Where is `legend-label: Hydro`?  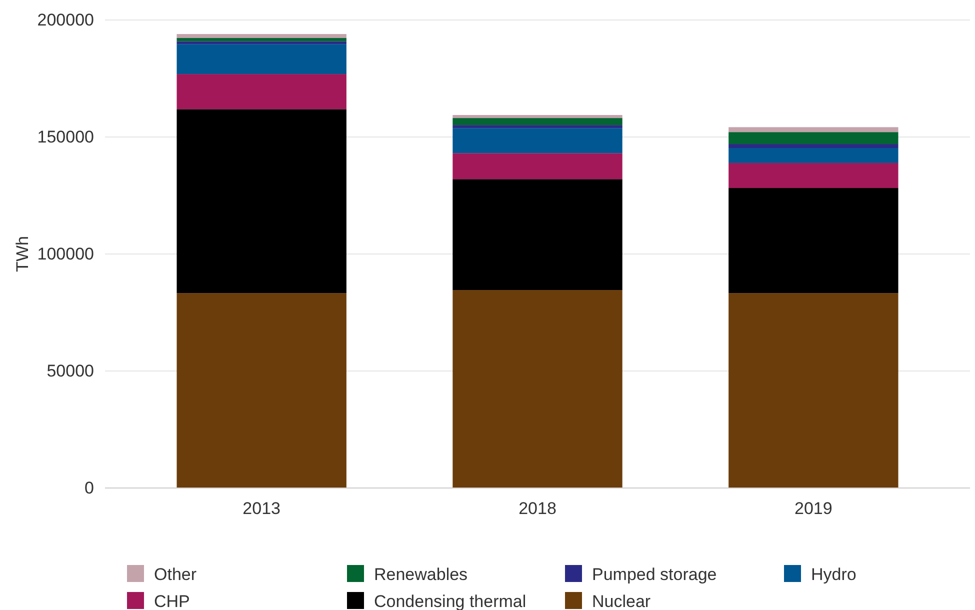 legend-label: Hydro is located at coordinates (833, 574).